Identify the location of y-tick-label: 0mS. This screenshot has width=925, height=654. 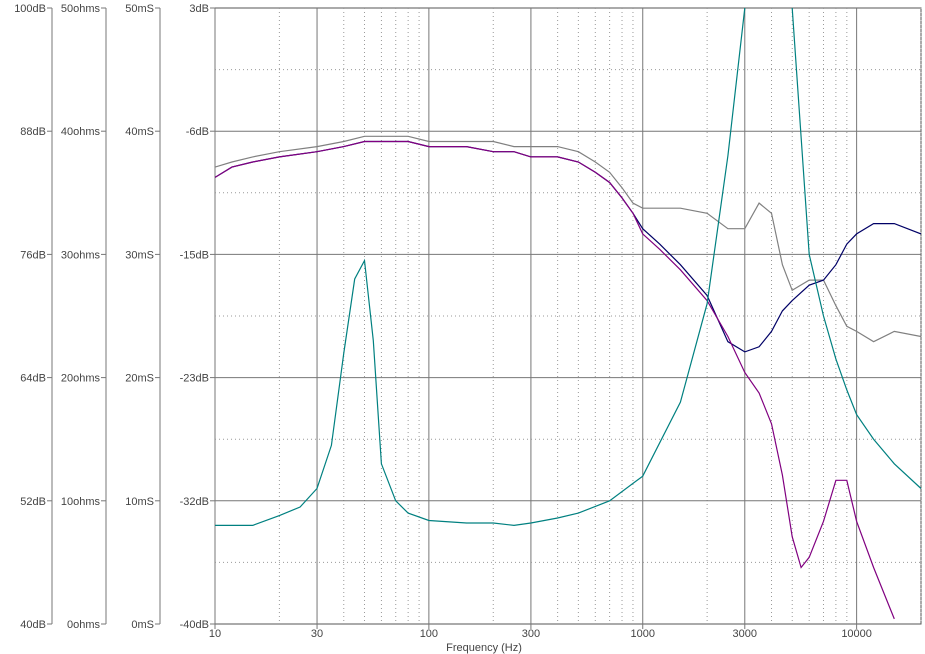
(142, 625).